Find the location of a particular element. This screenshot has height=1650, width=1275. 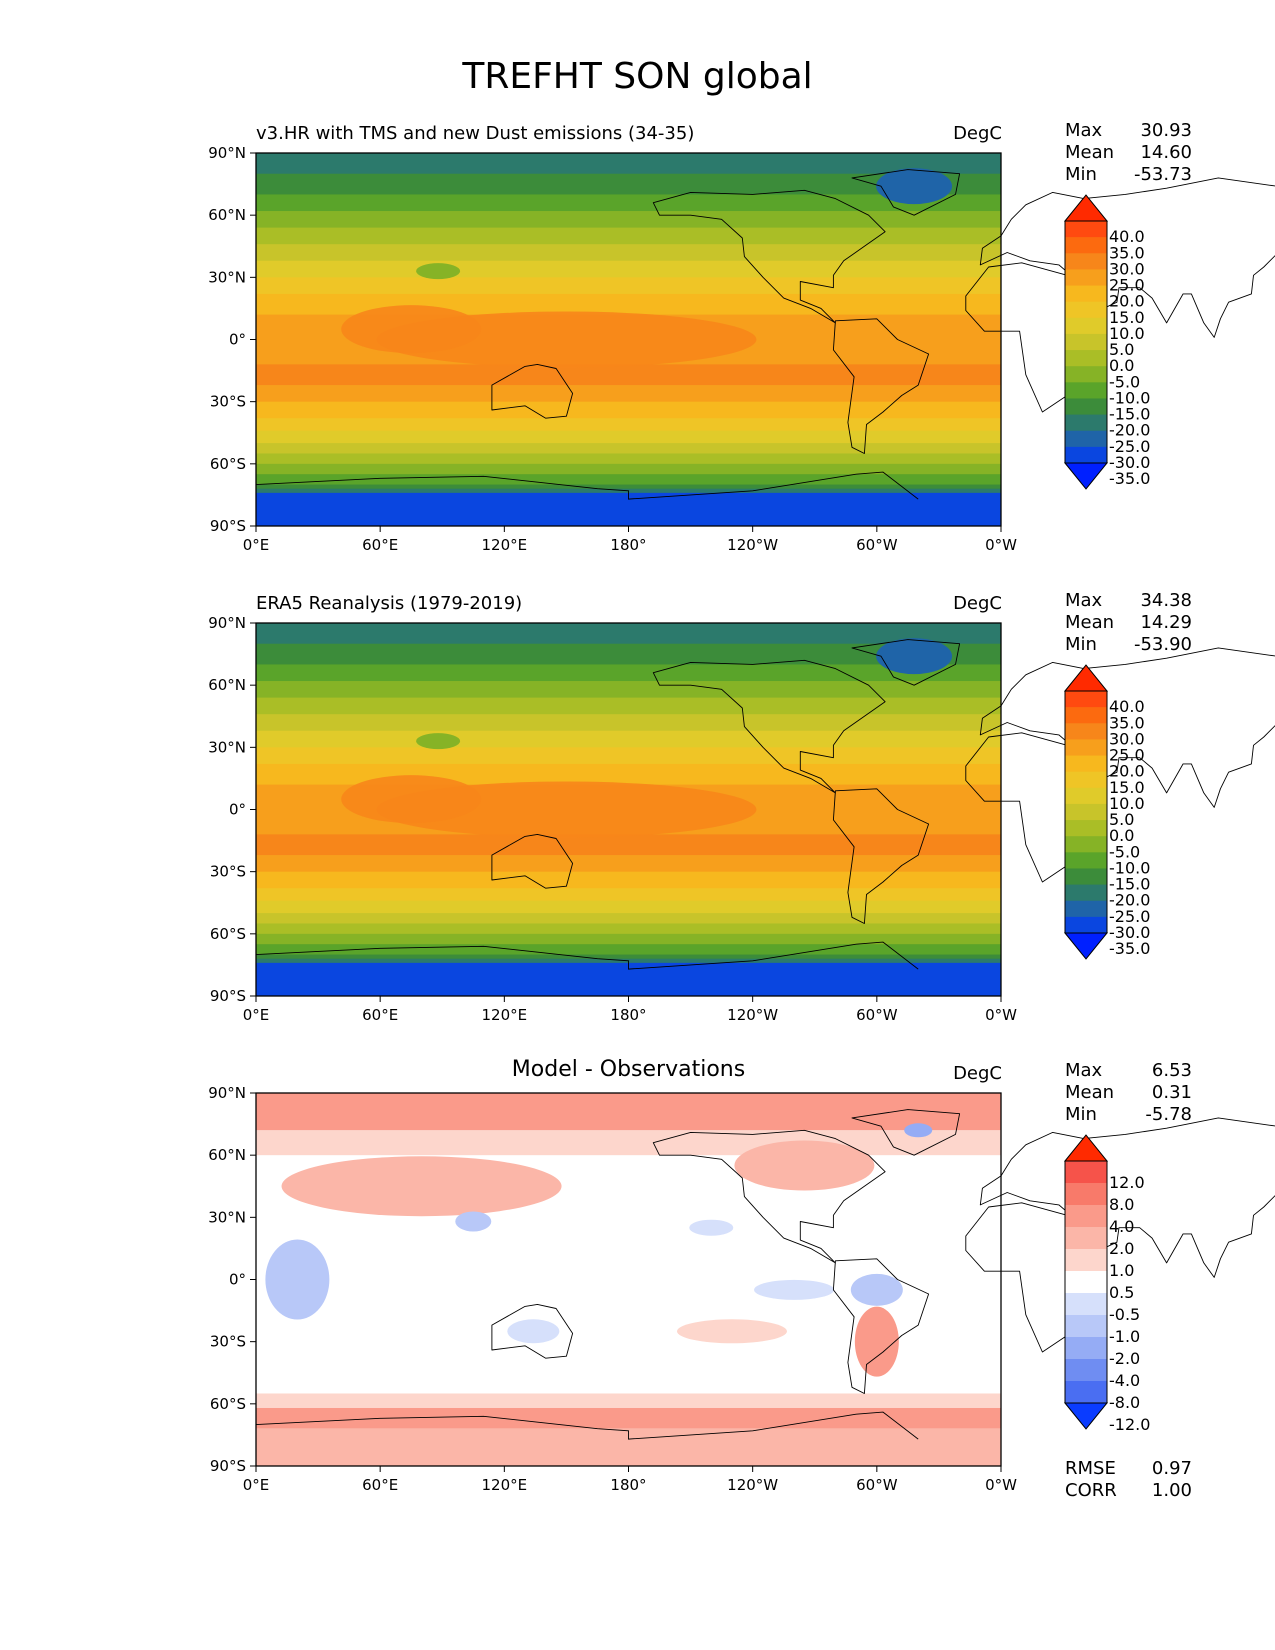

model-coast-north-america is located at coordinates (769, 256).